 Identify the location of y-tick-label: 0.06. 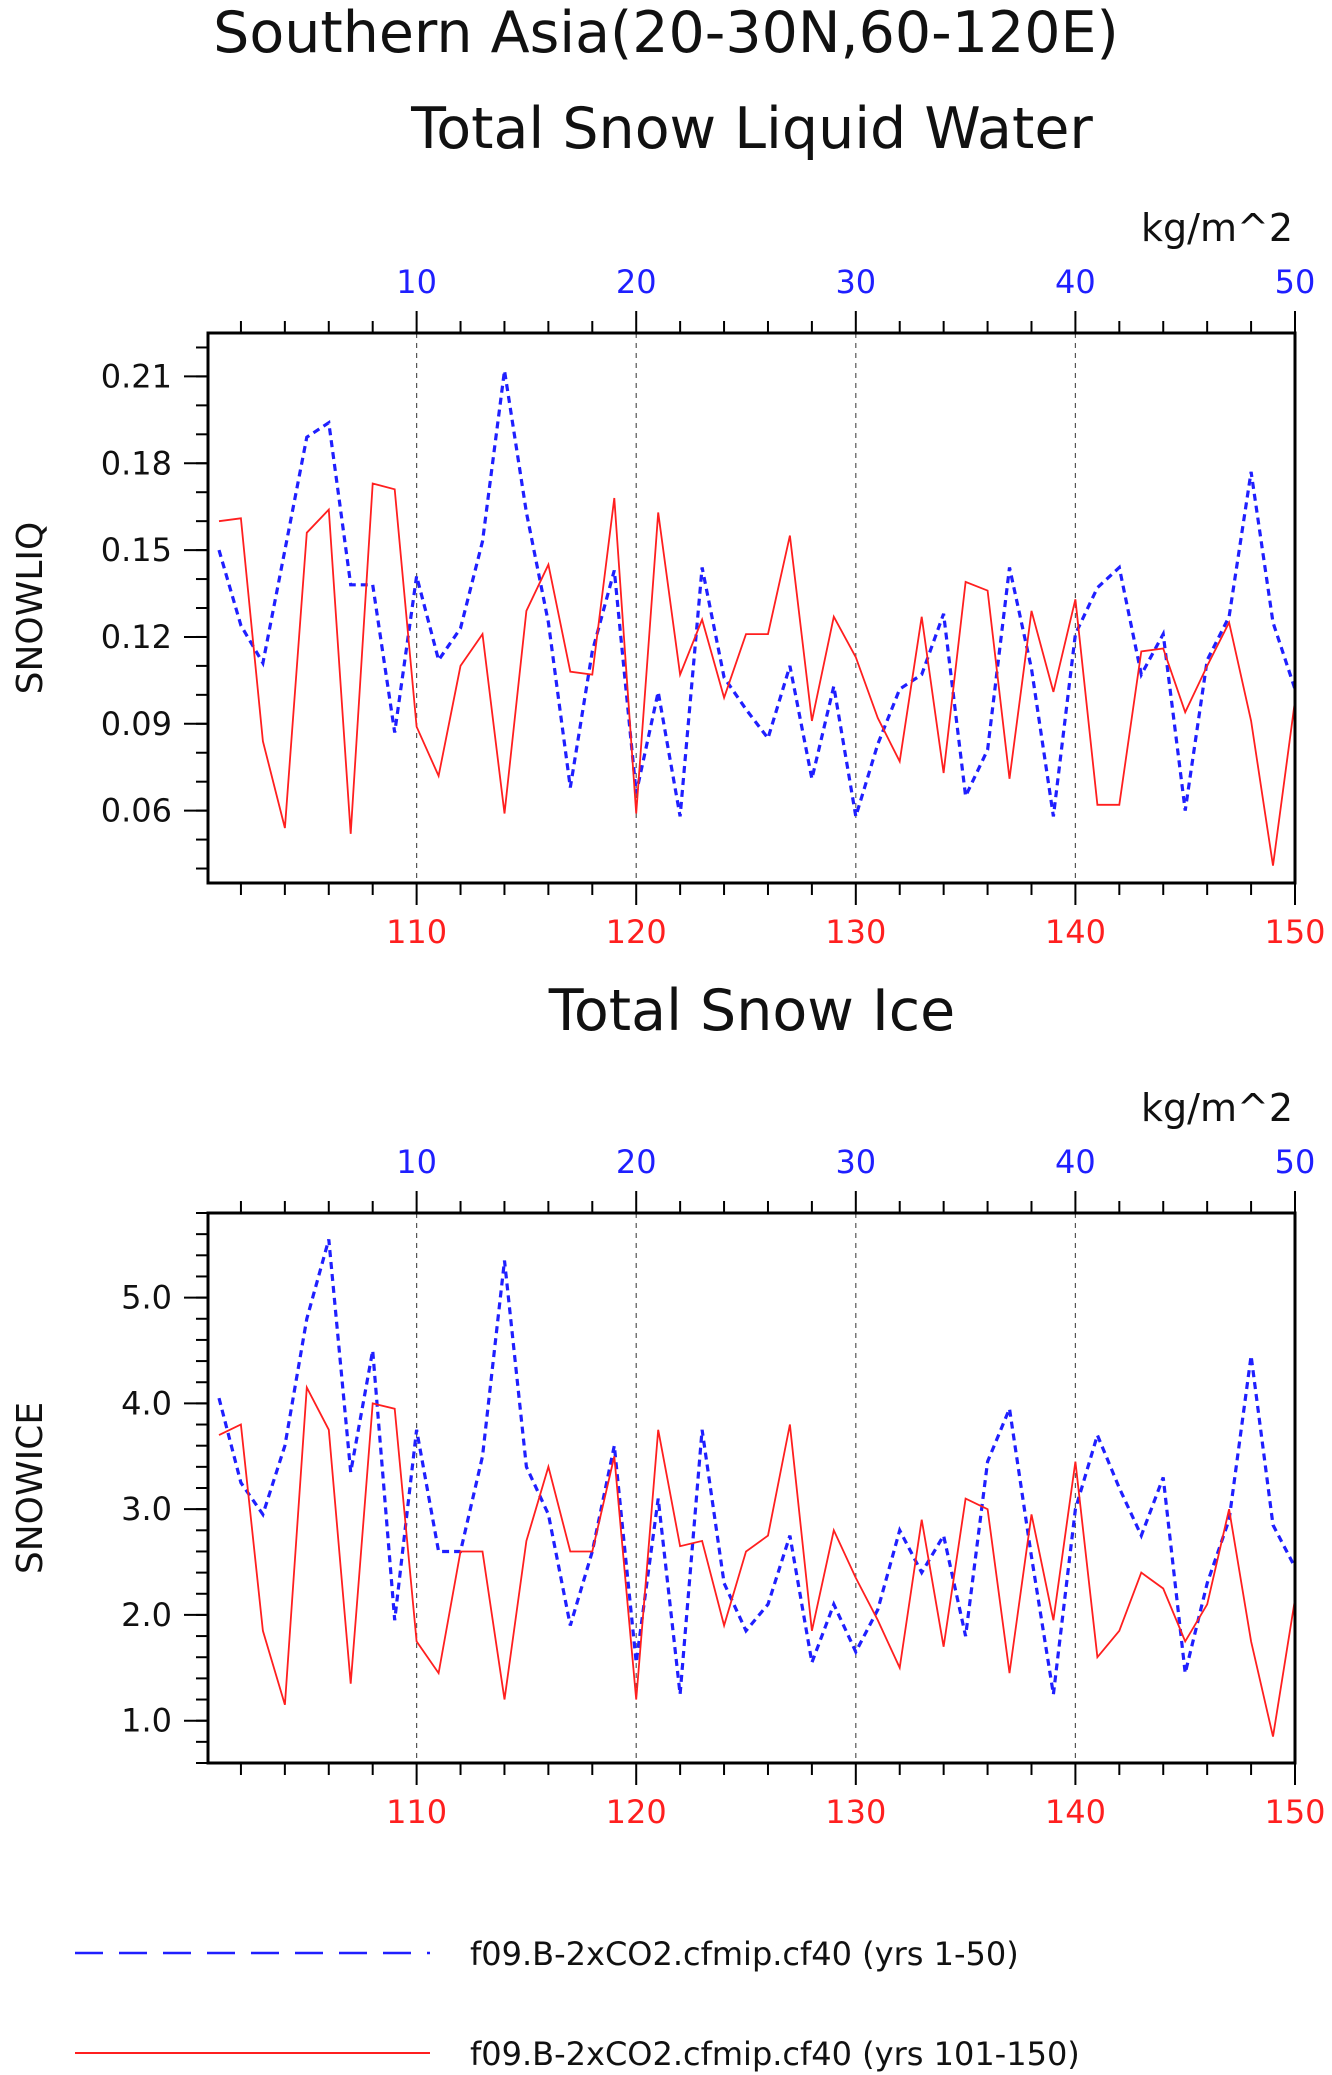
(136, 811).